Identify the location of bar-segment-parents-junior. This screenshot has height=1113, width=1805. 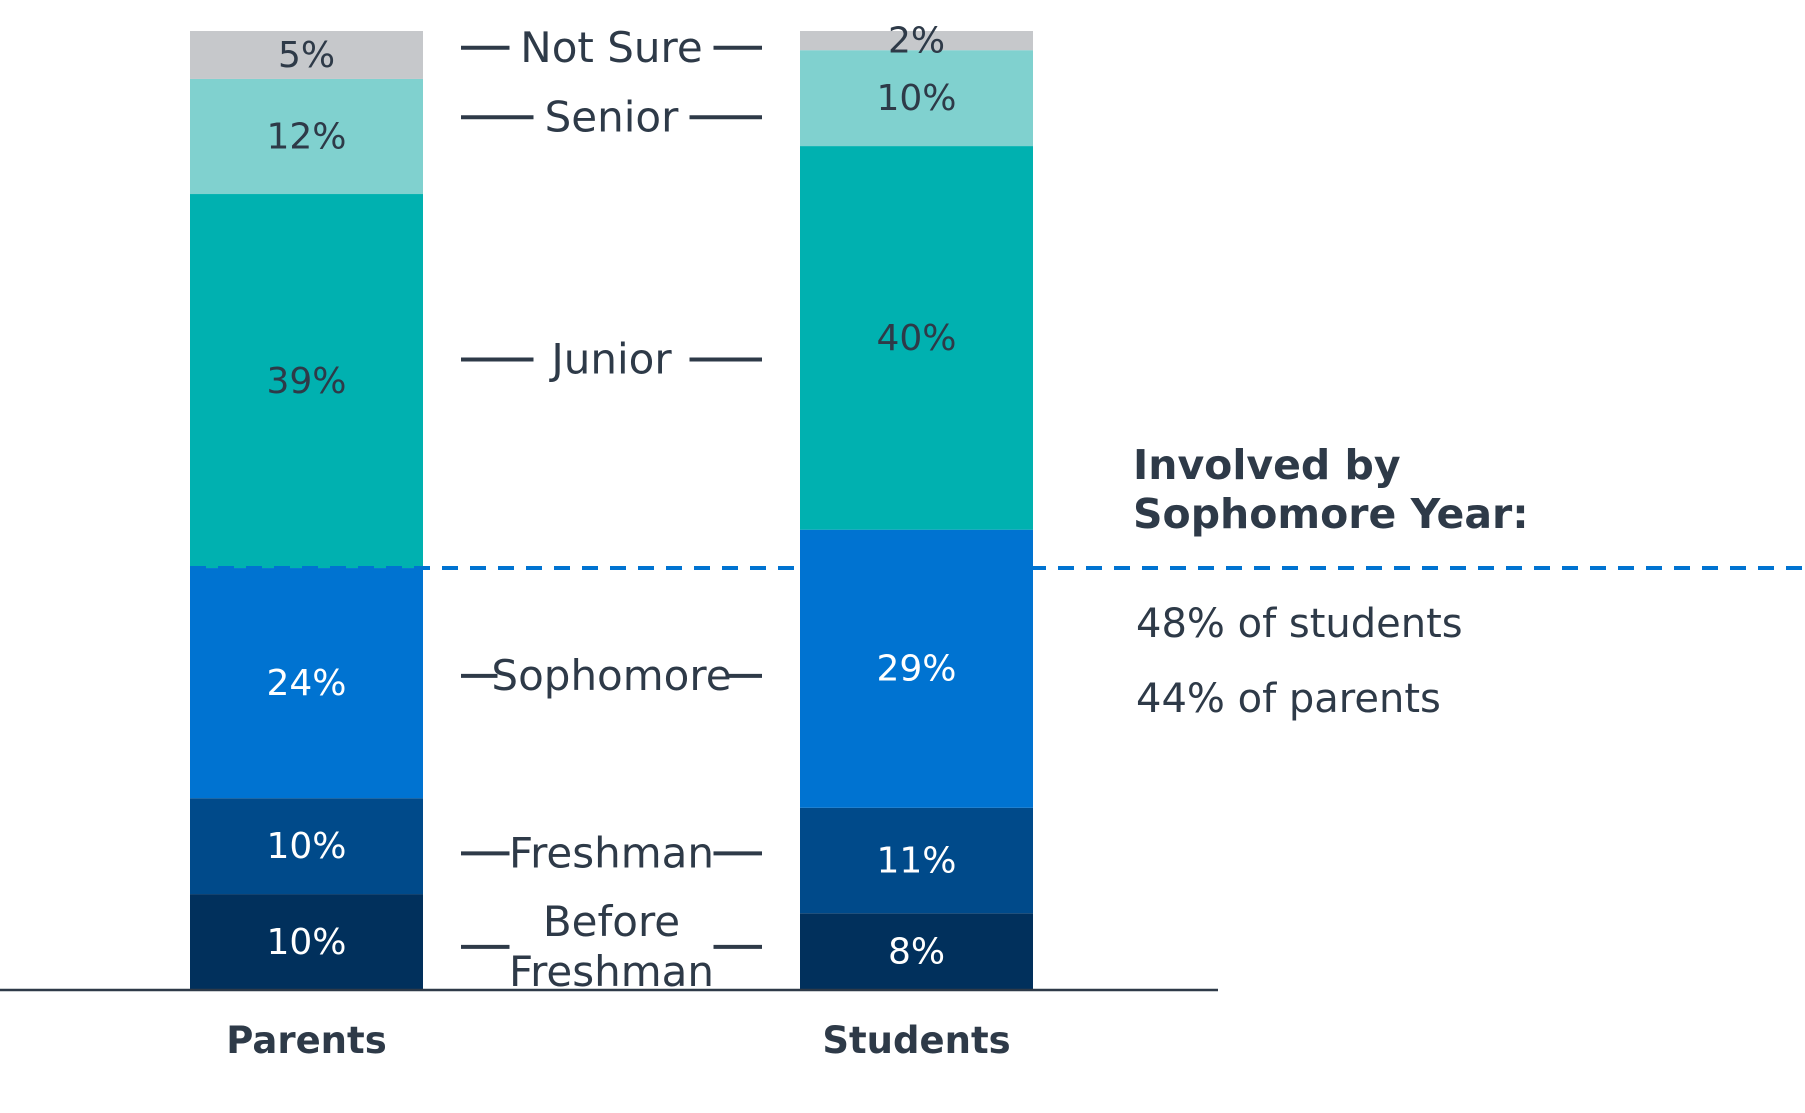
(306, 381).